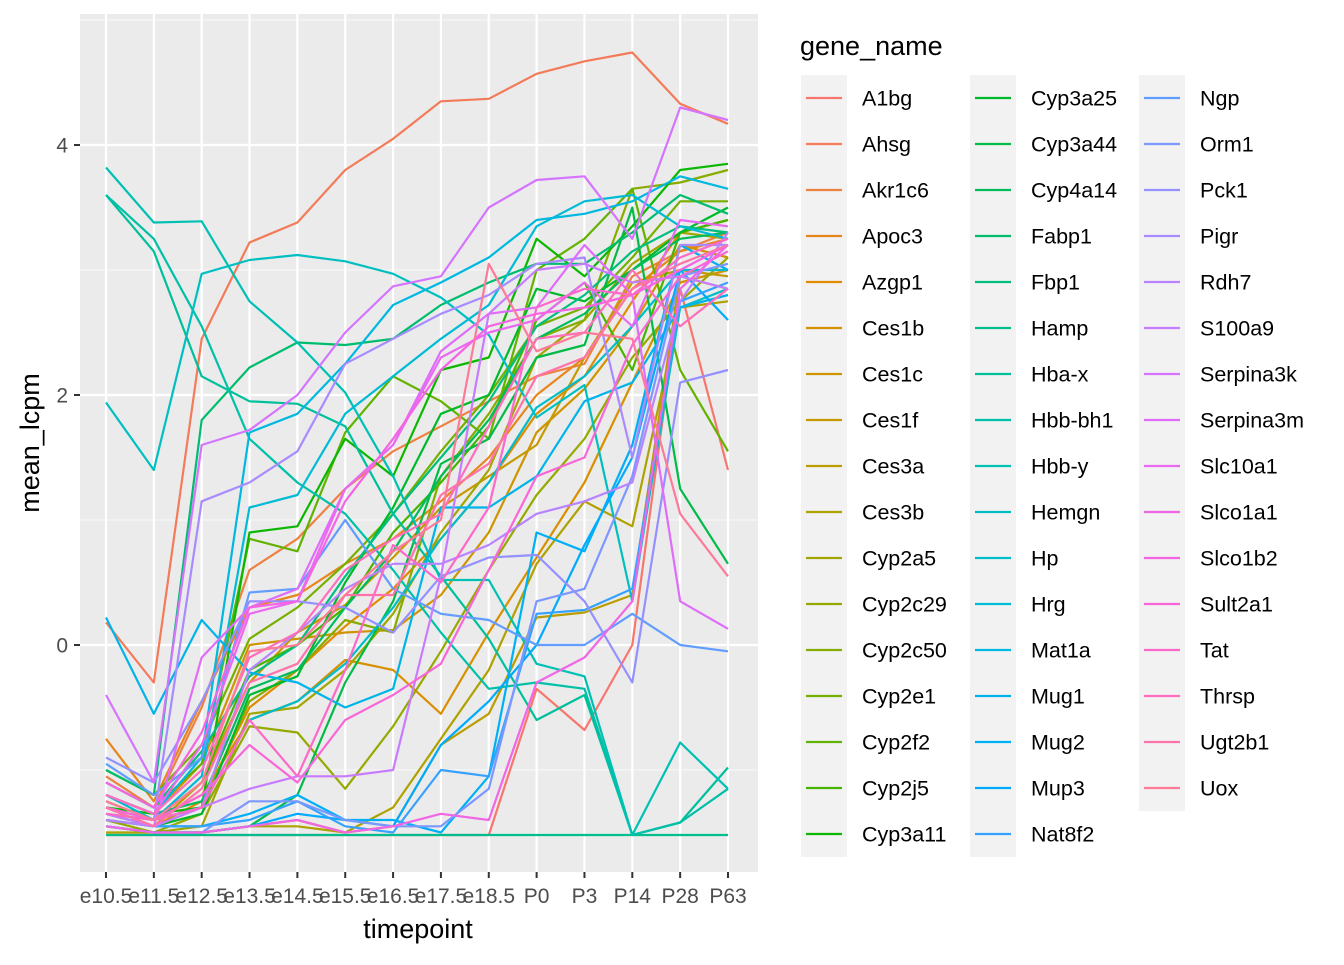  Describe the element at coordinates (62, 146) in the screenshot. I see `y-tick-label: 4` at that location.